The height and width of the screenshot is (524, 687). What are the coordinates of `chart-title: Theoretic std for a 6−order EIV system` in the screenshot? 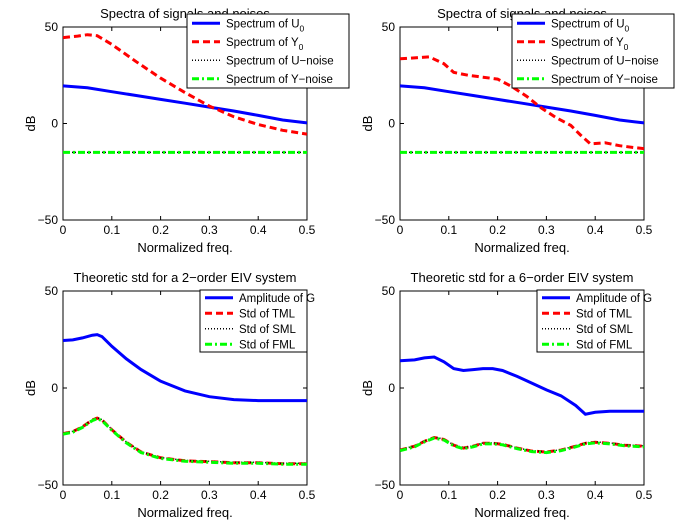 It's located at (522, 277).